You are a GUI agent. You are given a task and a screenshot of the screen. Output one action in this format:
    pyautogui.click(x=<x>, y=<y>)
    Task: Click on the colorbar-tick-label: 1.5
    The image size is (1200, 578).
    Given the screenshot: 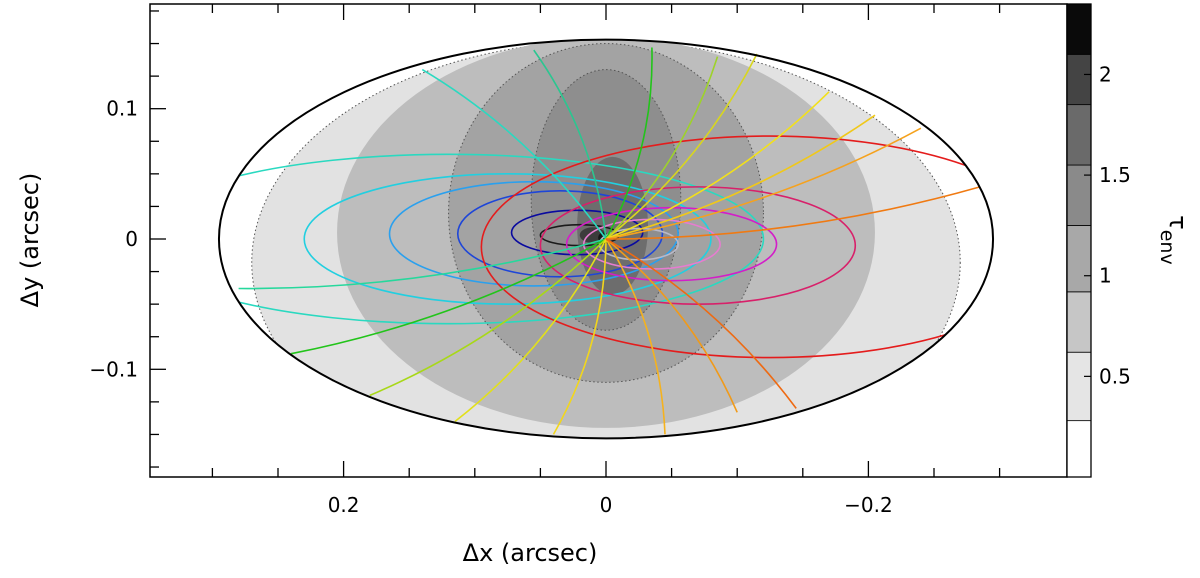 What is the action you would take?
    pyautogui.click(x=1115, y=175)
    